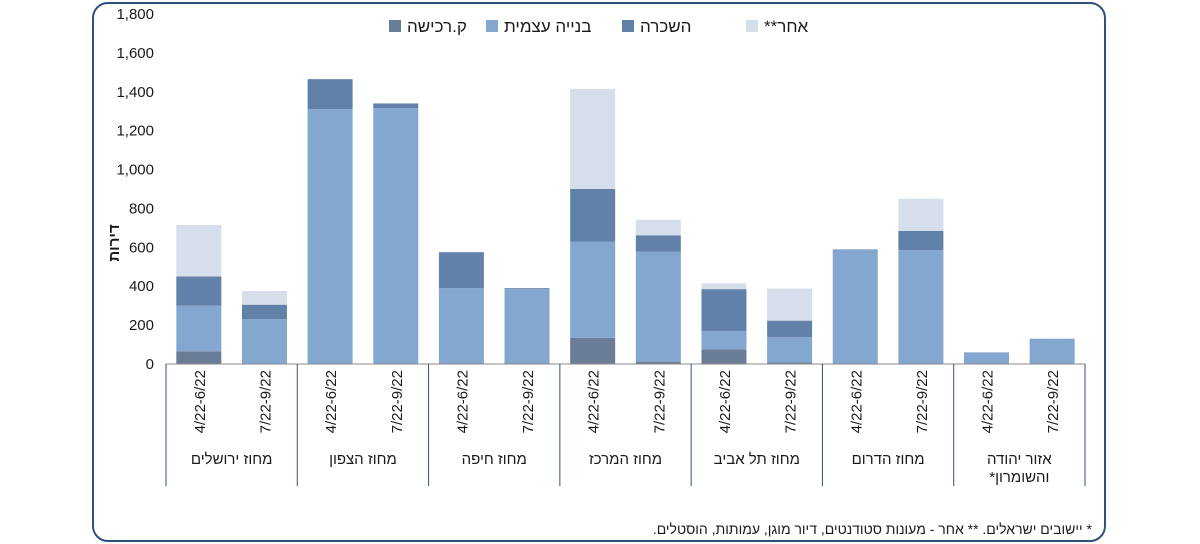 The width and height of the screenshot is (1200, 544). I want to click on y-tick-label: 1,000, so click(135, 170).